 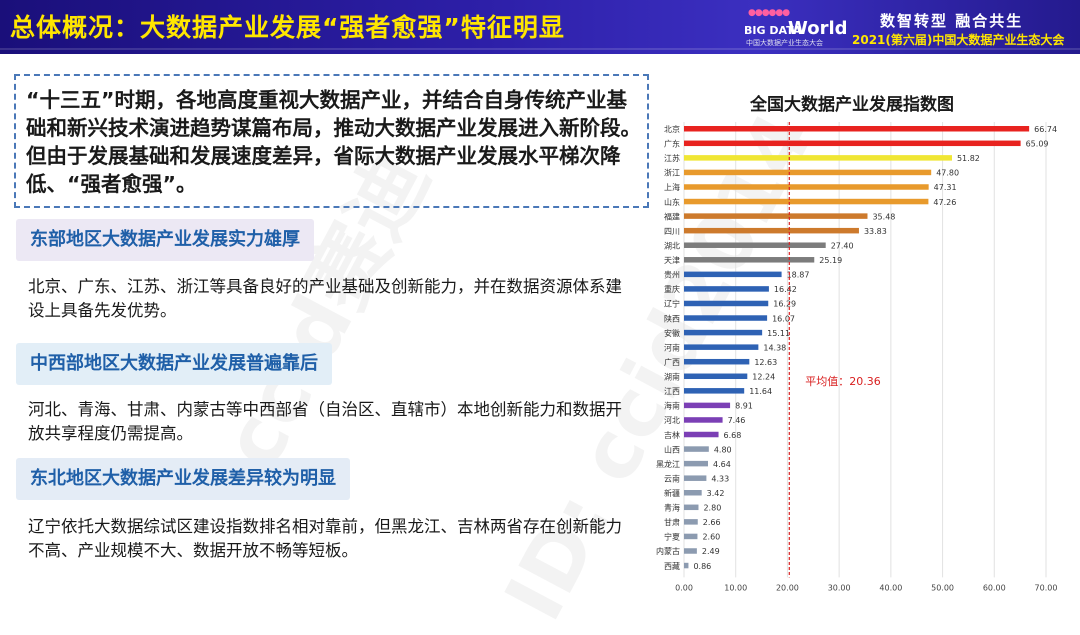 What do you see at coordinates (287, 27) in the screenshot?
I see `page-title: 总体概况：大数据产业发展“强者愈强”特征明显` at bounding box center [287, 27].